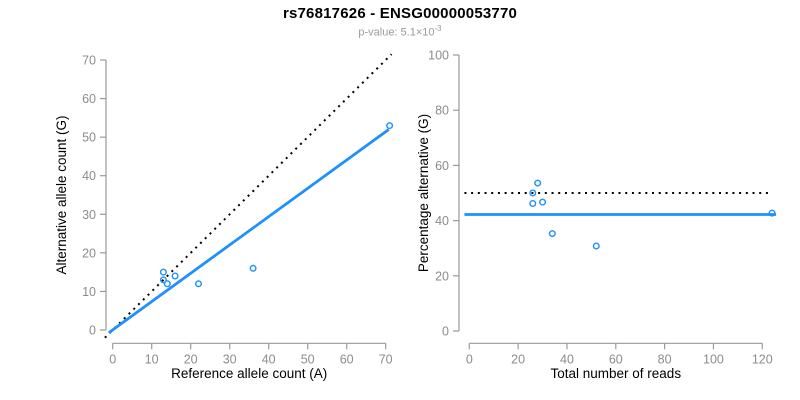 The height and width of the screenshot is (400, 800). What do you see at coordinates (89, 292) in the screenshot?
I see `y-tick-label: 10` at bounding box center [89, 292].